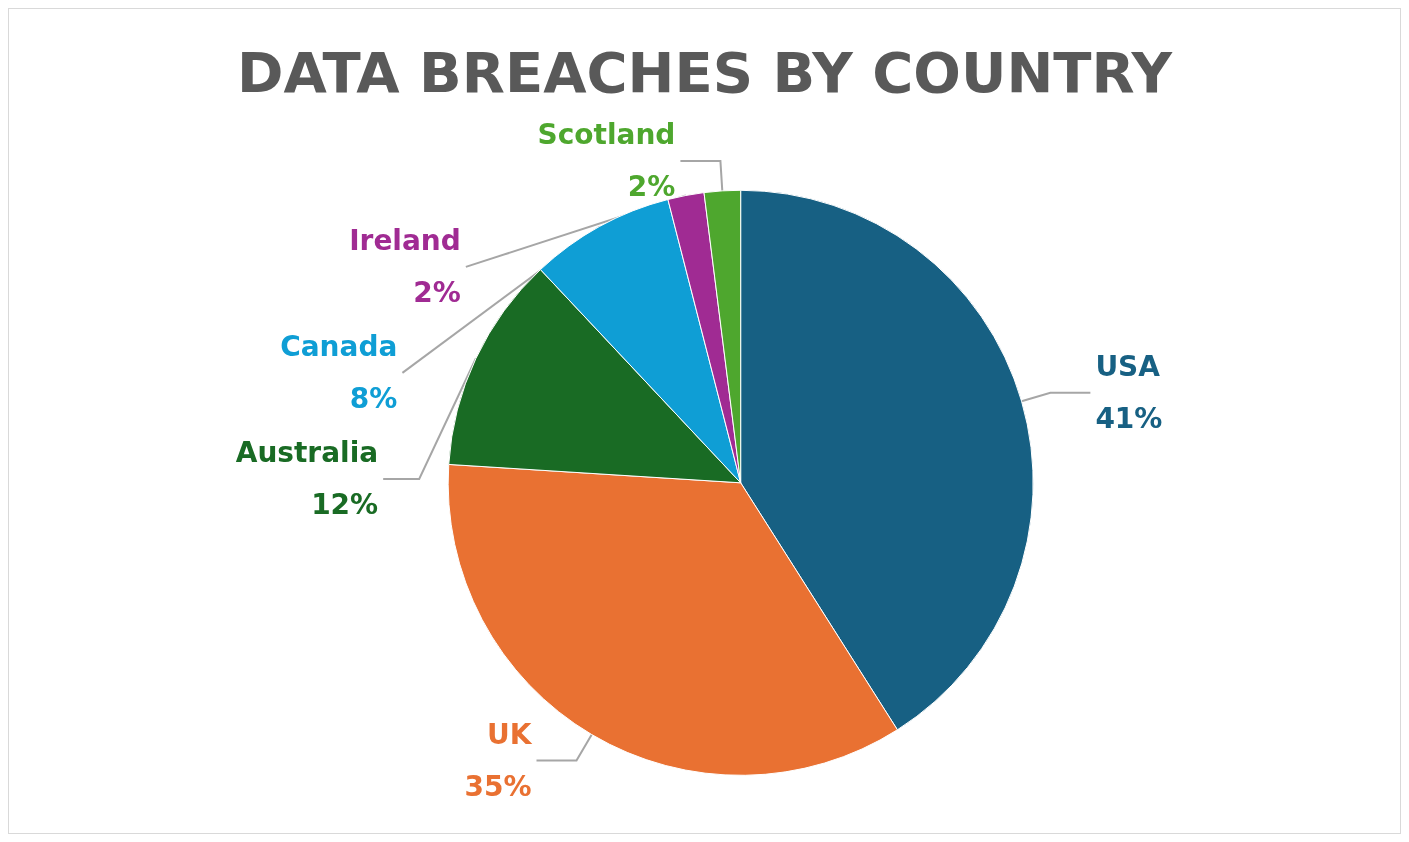 Image resolution: width=1409 pixels, height=842 pixels. I want to click on data-label: 41%, so click(1129, 419).